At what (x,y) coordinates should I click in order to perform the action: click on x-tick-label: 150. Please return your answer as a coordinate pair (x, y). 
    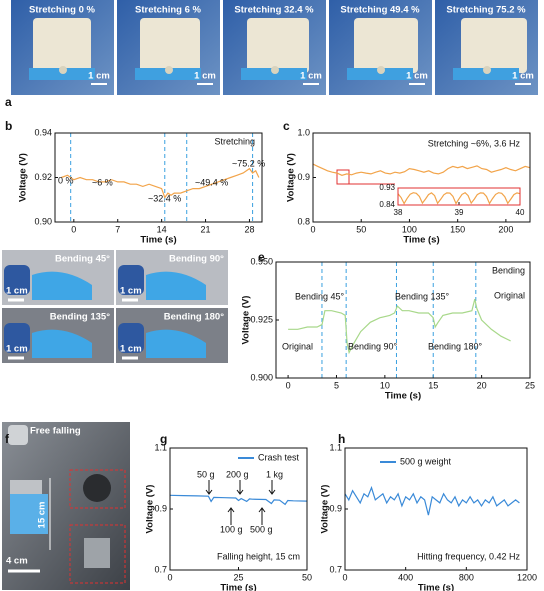
    Looking at the image, I should click on (457, 229).